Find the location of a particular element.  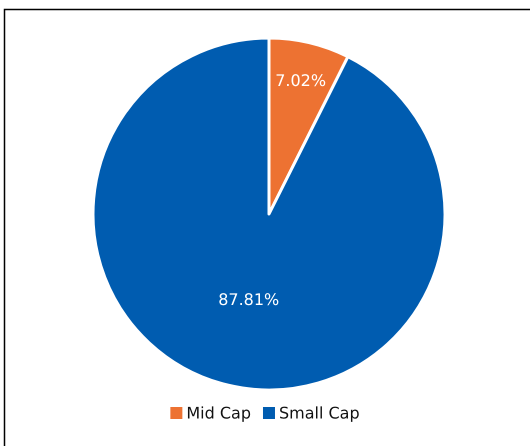

data-label: 87.81% is located at coordinates (249, 300).